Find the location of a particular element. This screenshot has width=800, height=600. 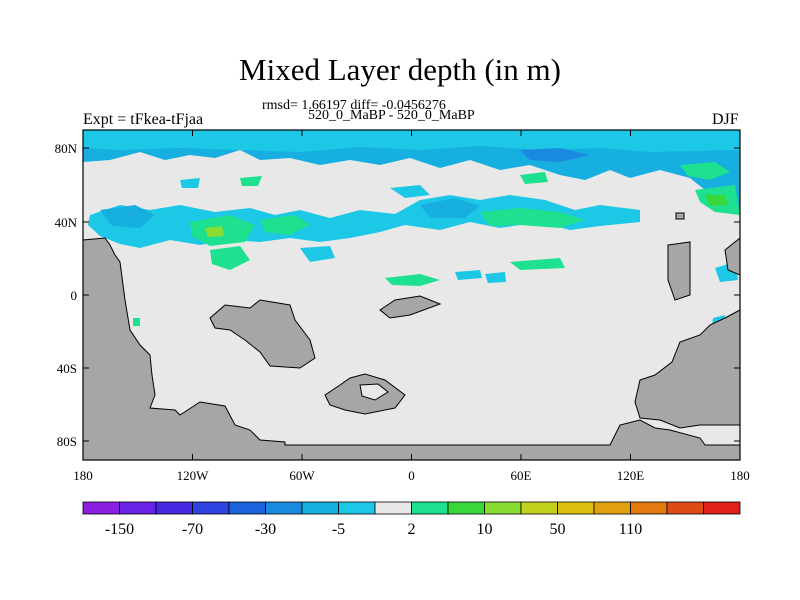

colorbar-label: -150 is located at coordinates (119, 529).